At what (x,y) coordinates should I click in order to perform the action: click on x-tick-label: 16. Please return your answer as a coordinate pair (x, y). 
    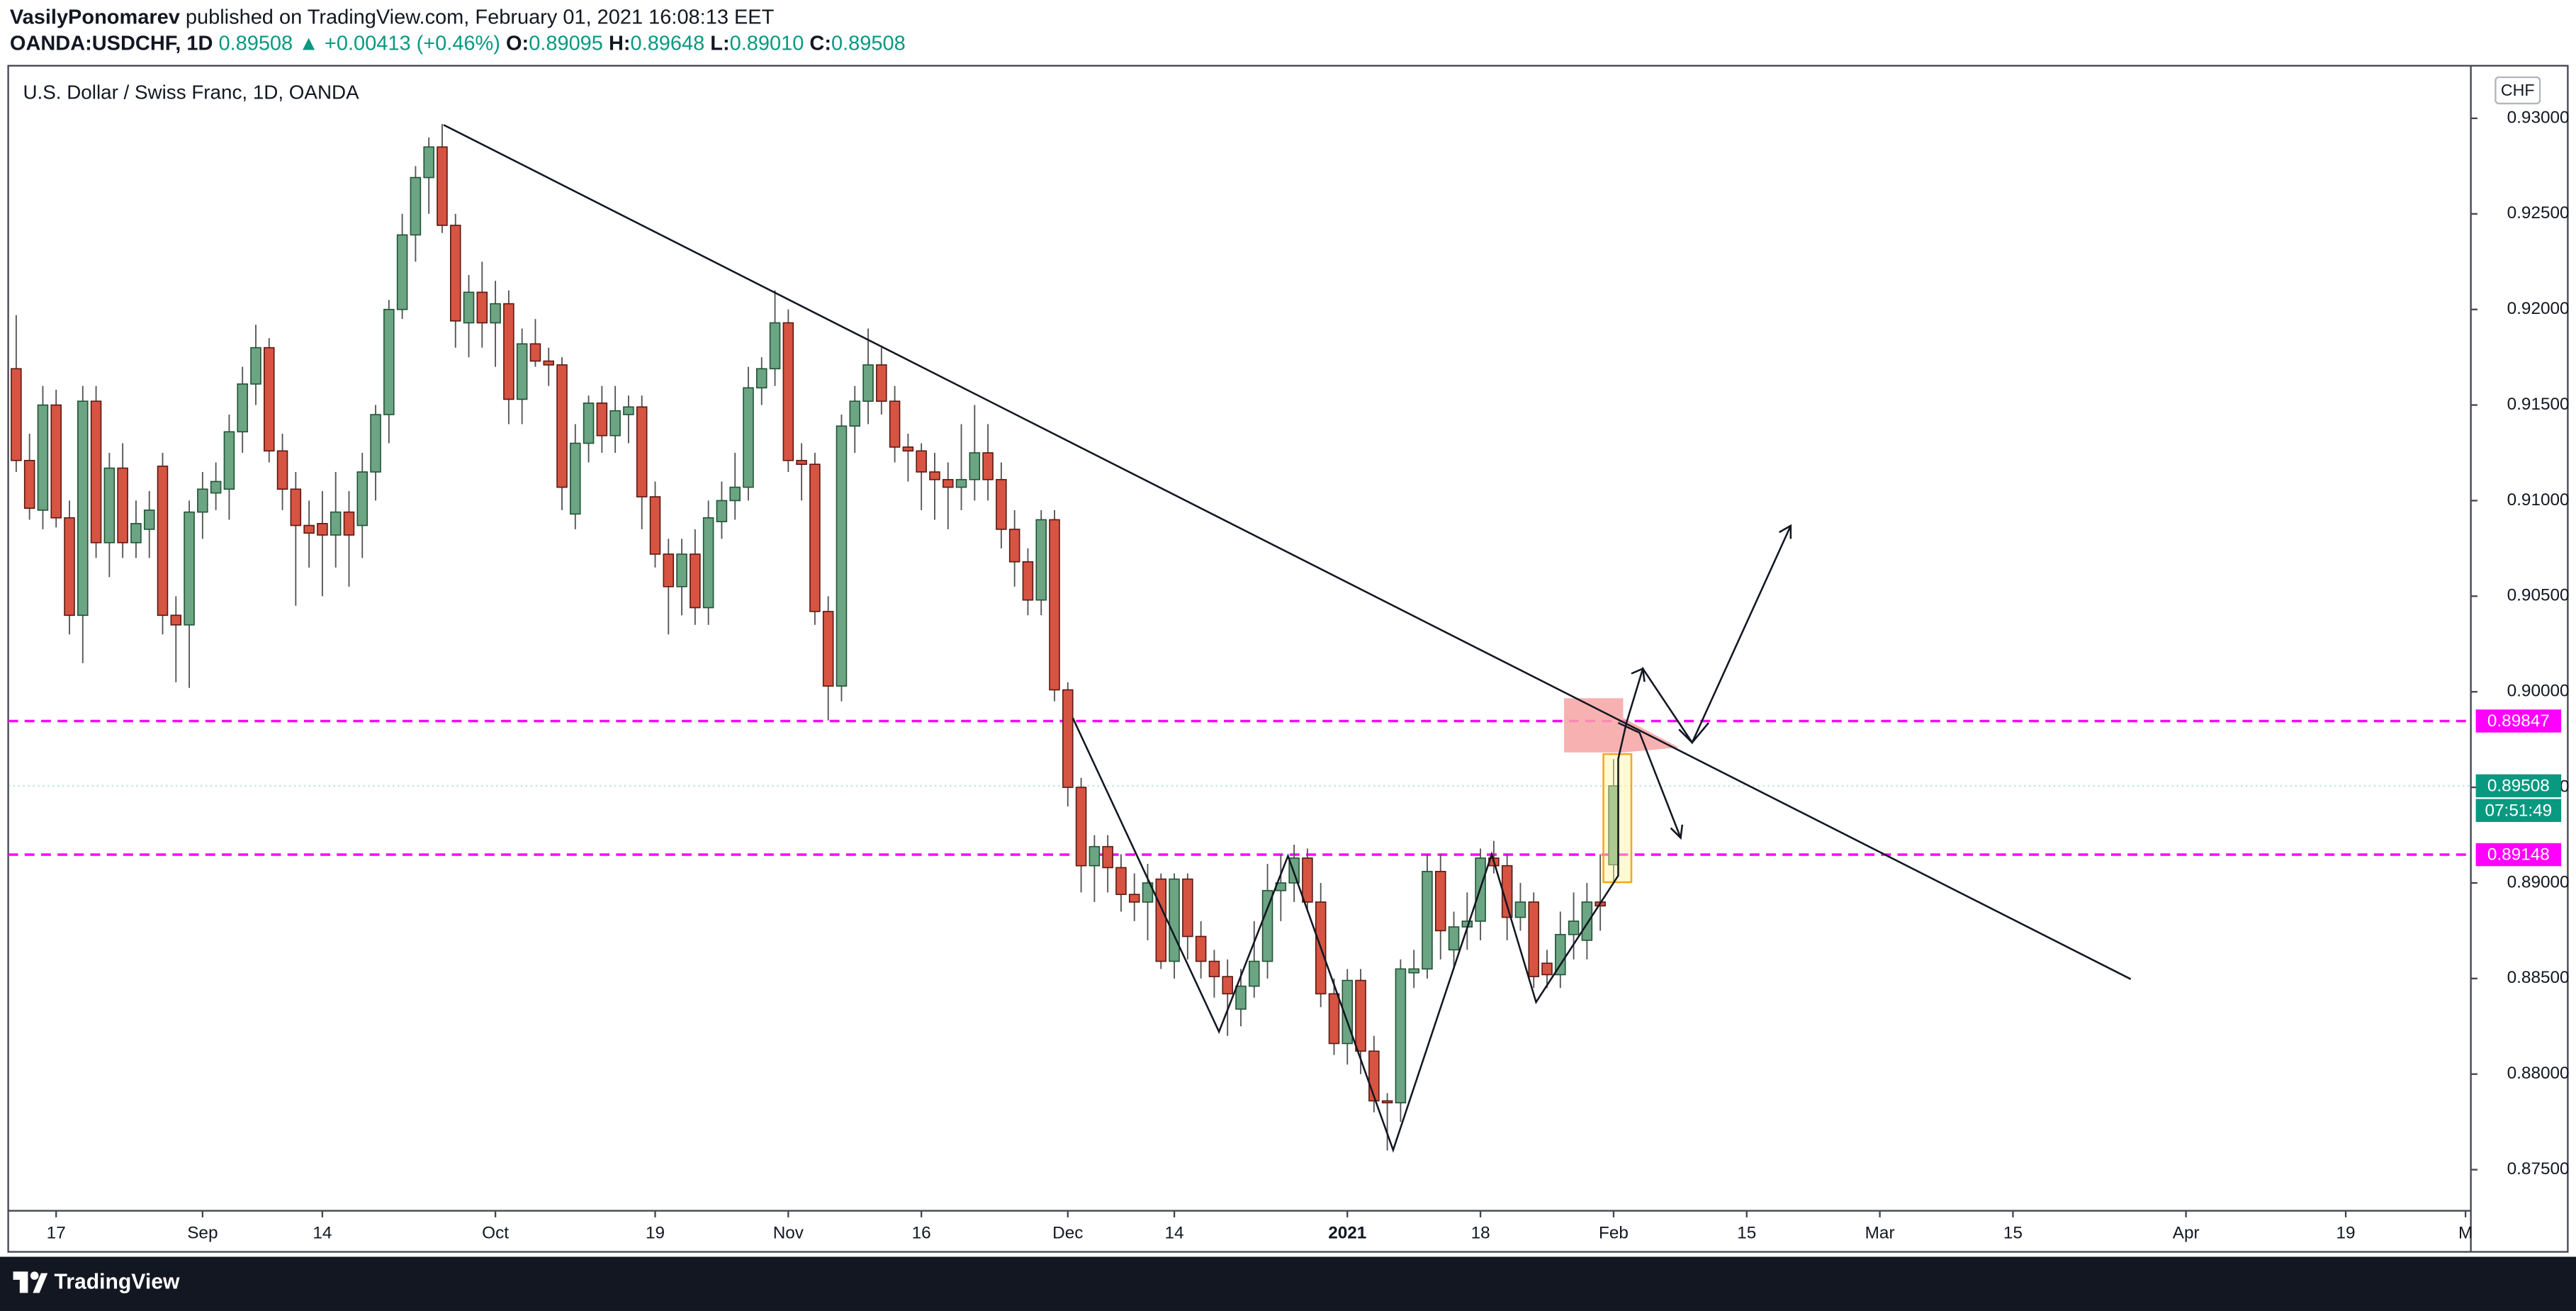
    Looking at the image, I should click on (921, 1232).